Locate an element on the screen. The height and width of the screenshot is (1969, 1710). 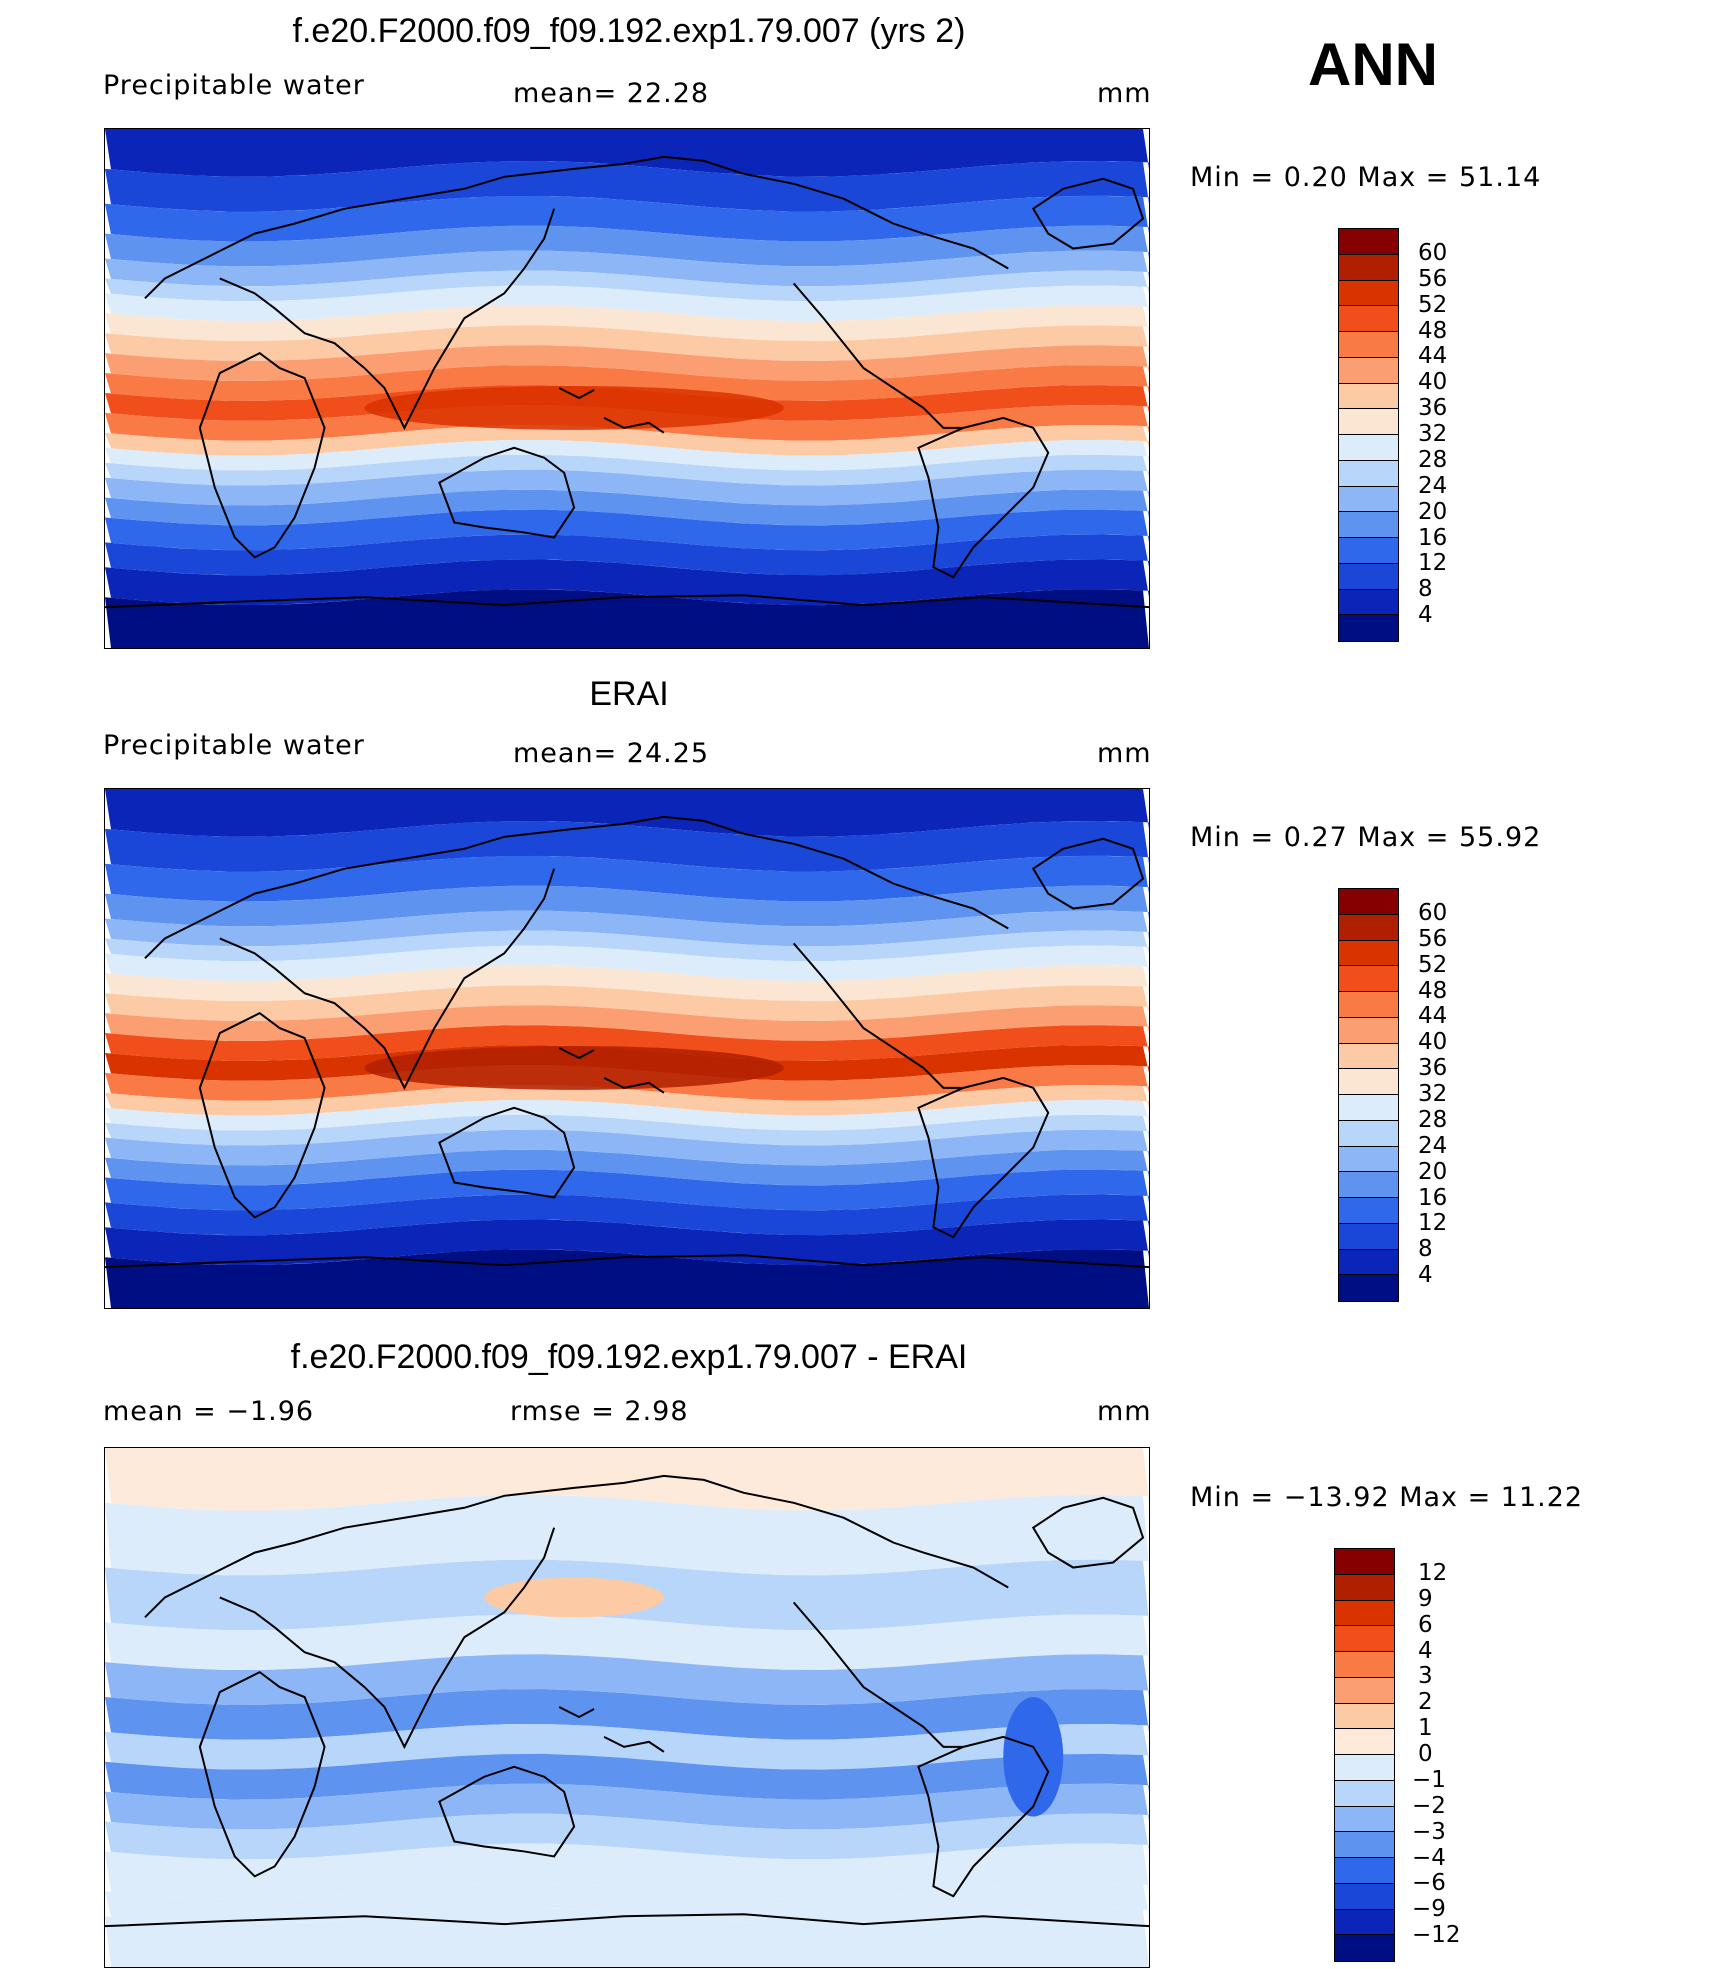
colorbar-tick-label: 9 is located at coordinates (1425, 1598).